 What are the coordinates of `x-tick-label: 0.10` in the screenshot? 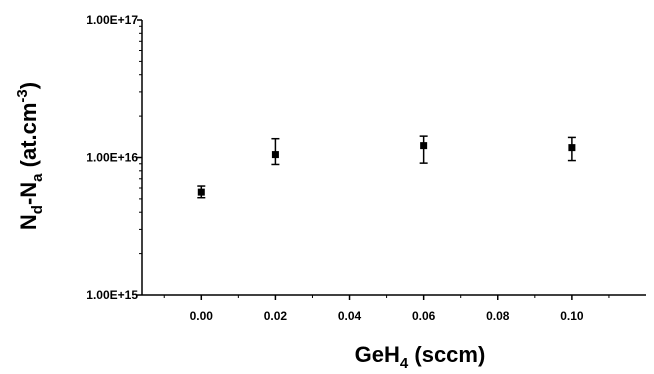 It's located at (572, 316).